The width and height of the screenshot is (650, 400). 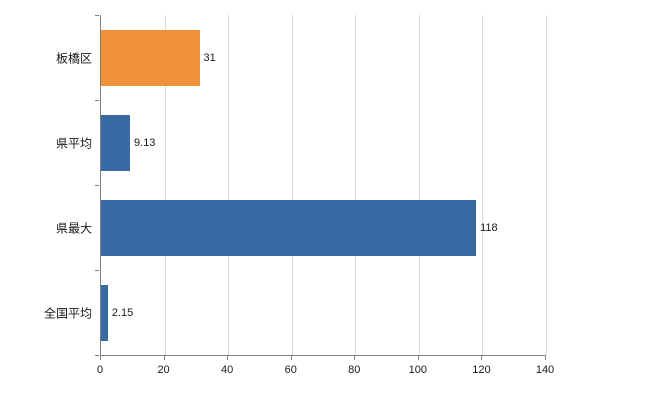 I want to click on x-tick-label: 0, so click(x=100, y=370).